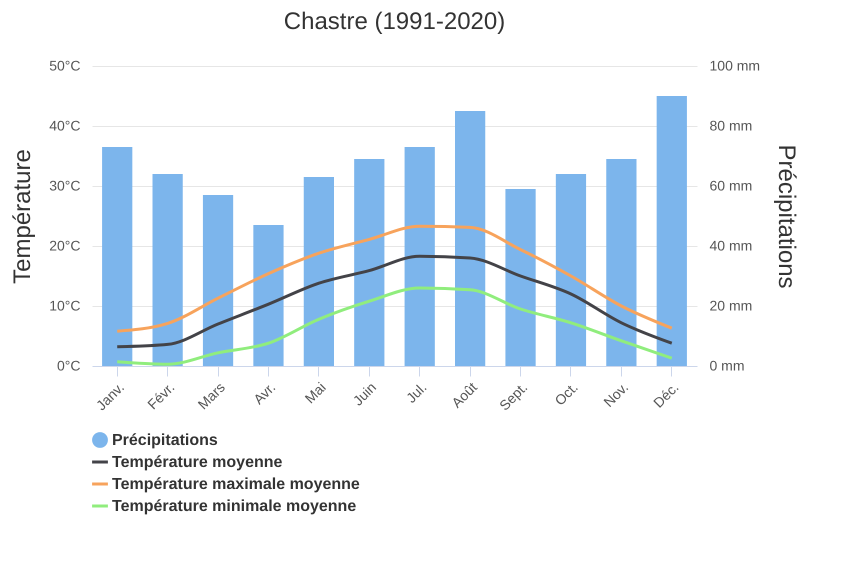 The width and height of the screenshot is (858, 565). Describe the element at coordinates (566, 394) in the screenshot. I see `x-tick-label: Oct.` at that location.